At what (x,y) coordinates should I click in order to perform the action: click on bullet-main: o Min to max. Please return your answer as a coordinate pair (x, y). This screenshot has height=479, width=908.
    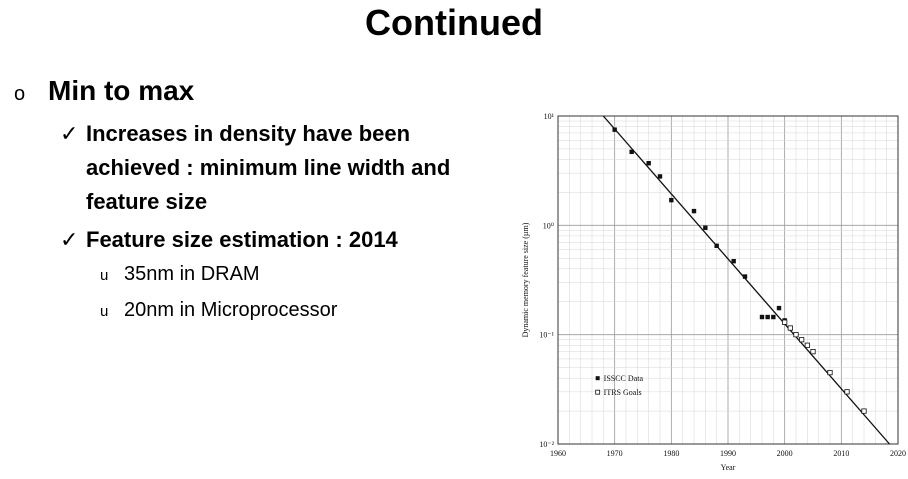
    Looking at the image, I should click on (104, 91).